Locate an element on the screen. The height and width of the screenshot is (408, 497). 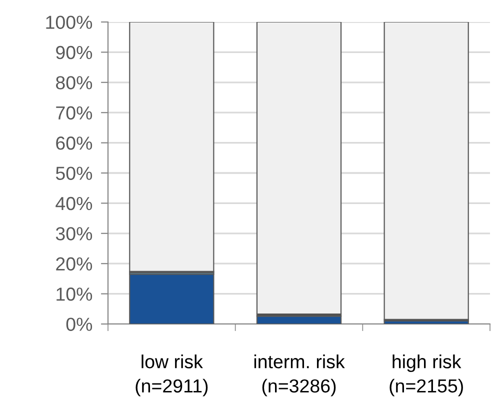
y-tick-label: 0% is located at coordinates (79, 324).